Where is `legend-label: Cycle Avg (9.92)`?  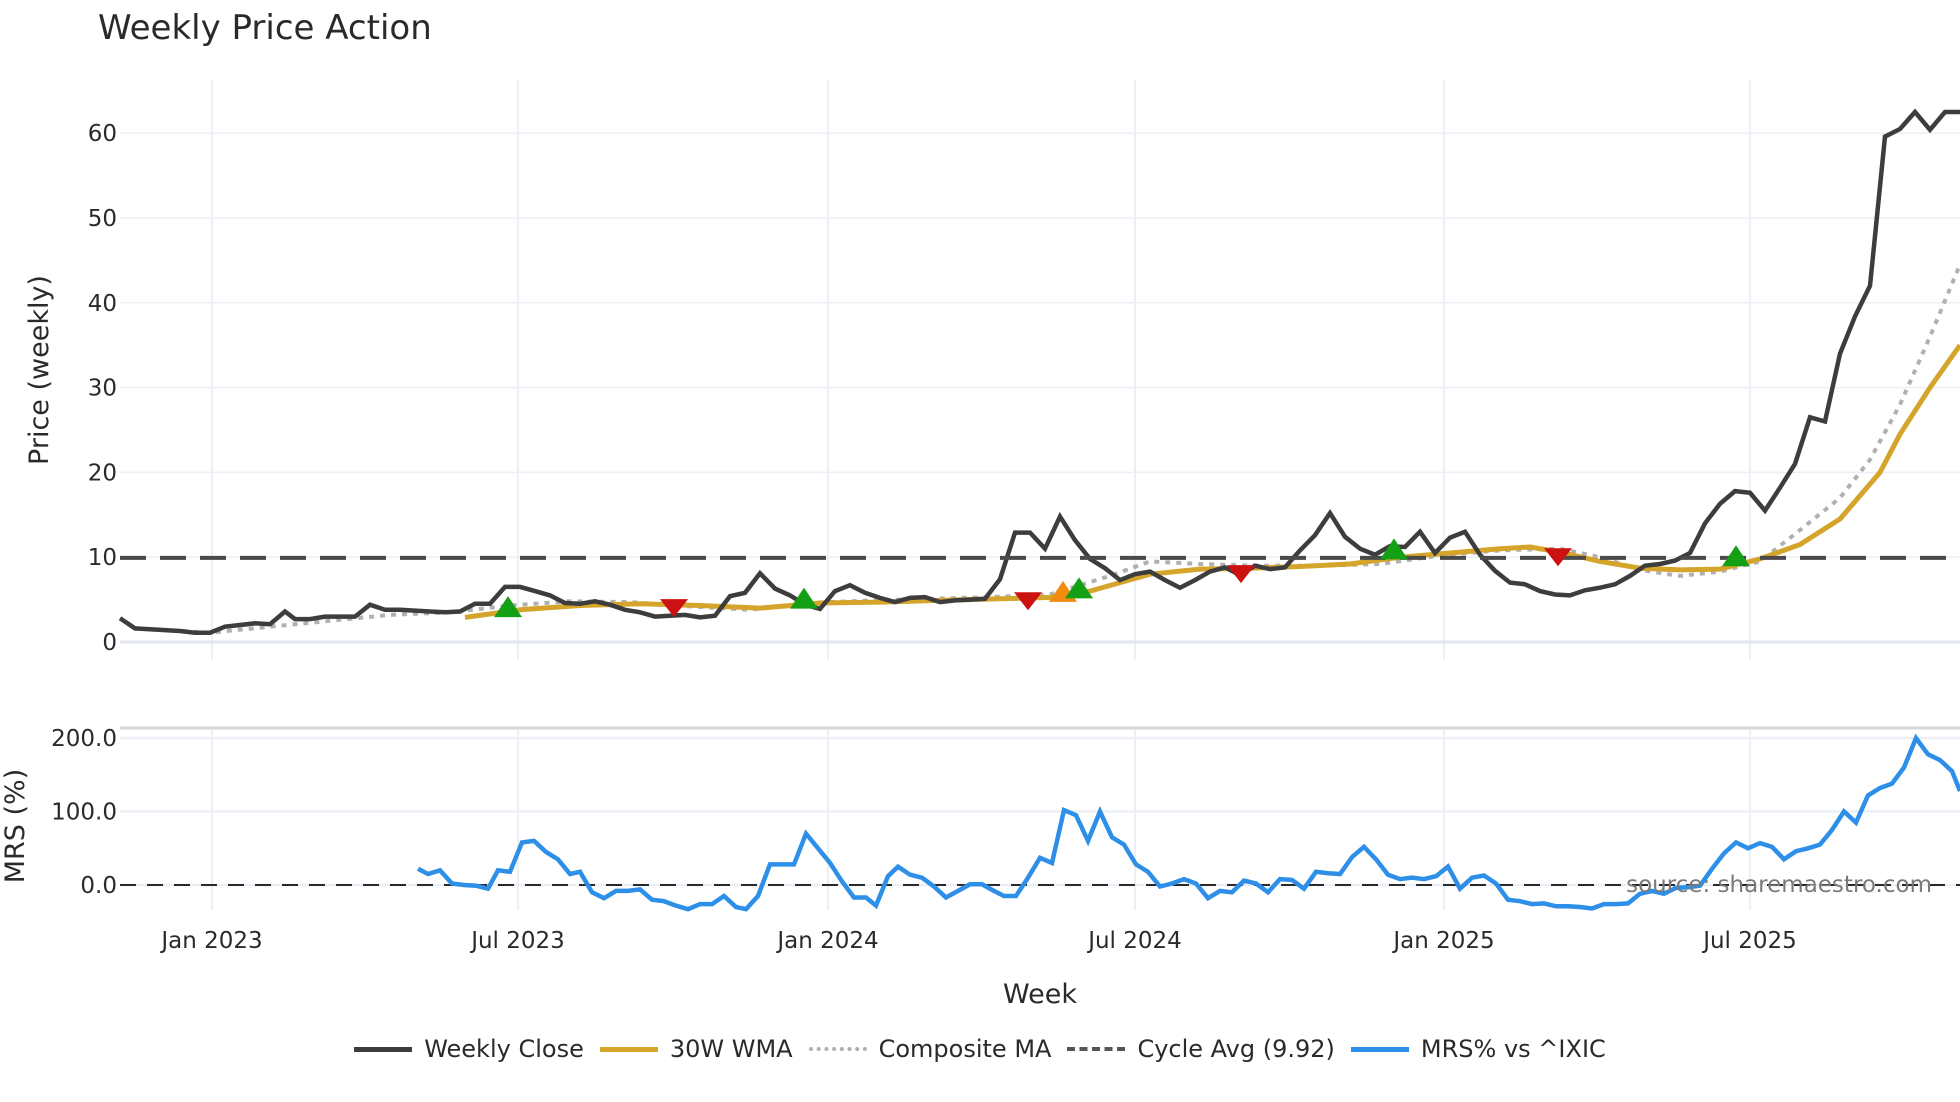 legend-label: Cycle Avg (9.92) is located at coordinates (1236, 1049).